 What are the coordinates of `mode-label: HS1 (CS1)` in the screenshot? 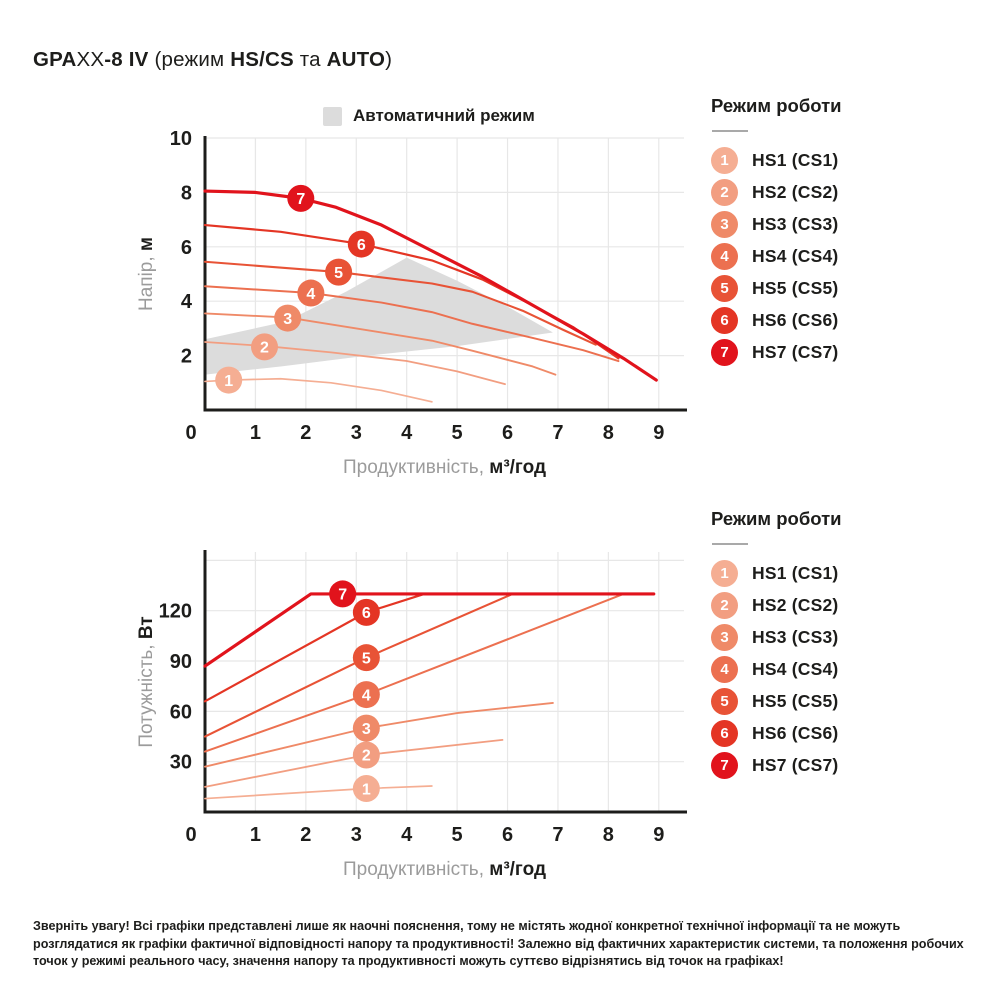 It's located at (795, 160).